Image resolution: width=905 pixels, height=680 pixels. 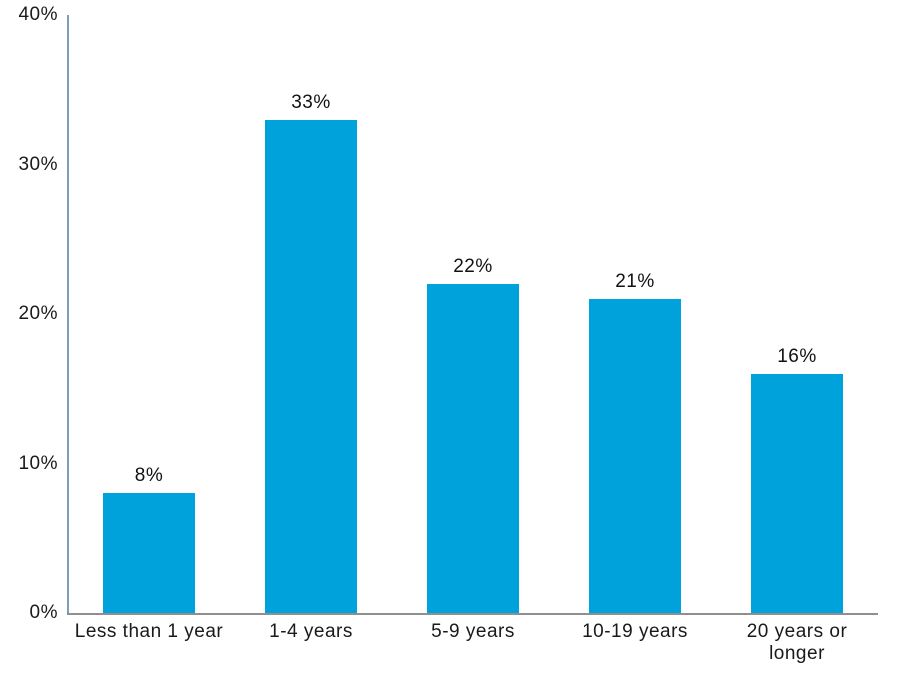 I want to click on y-axis-line, so click(x=68, y=315).